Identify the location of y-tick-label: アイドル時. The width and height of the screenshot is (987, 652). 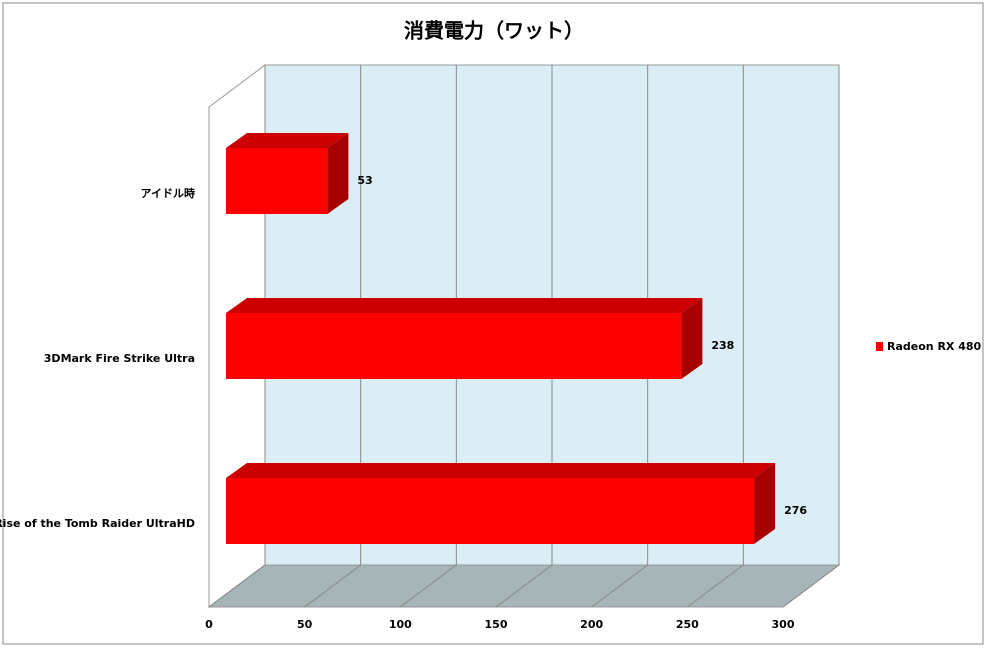
(168, 193).